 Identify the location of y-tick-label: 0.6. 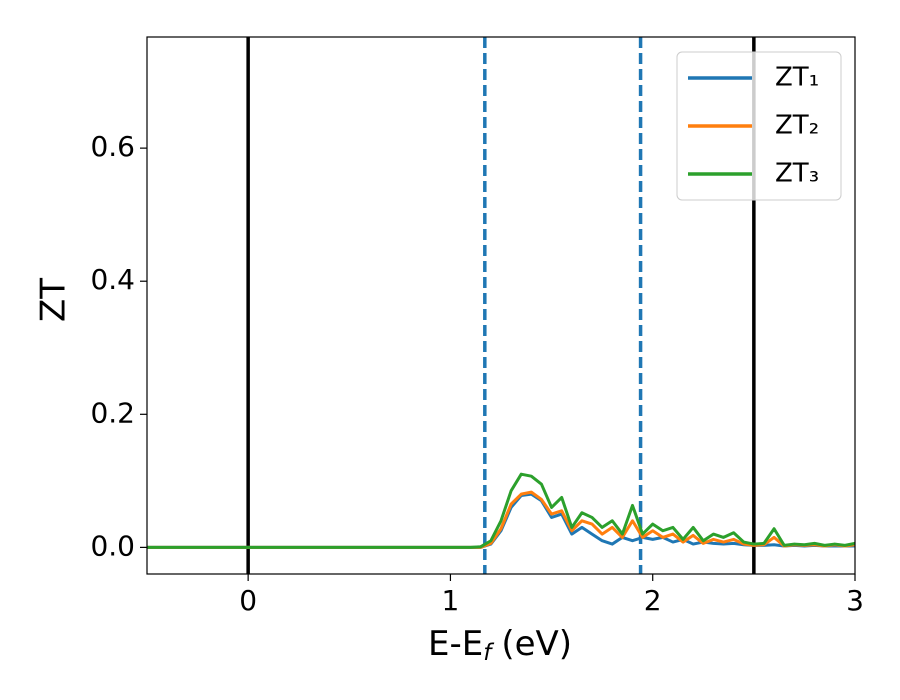
(112, 146).